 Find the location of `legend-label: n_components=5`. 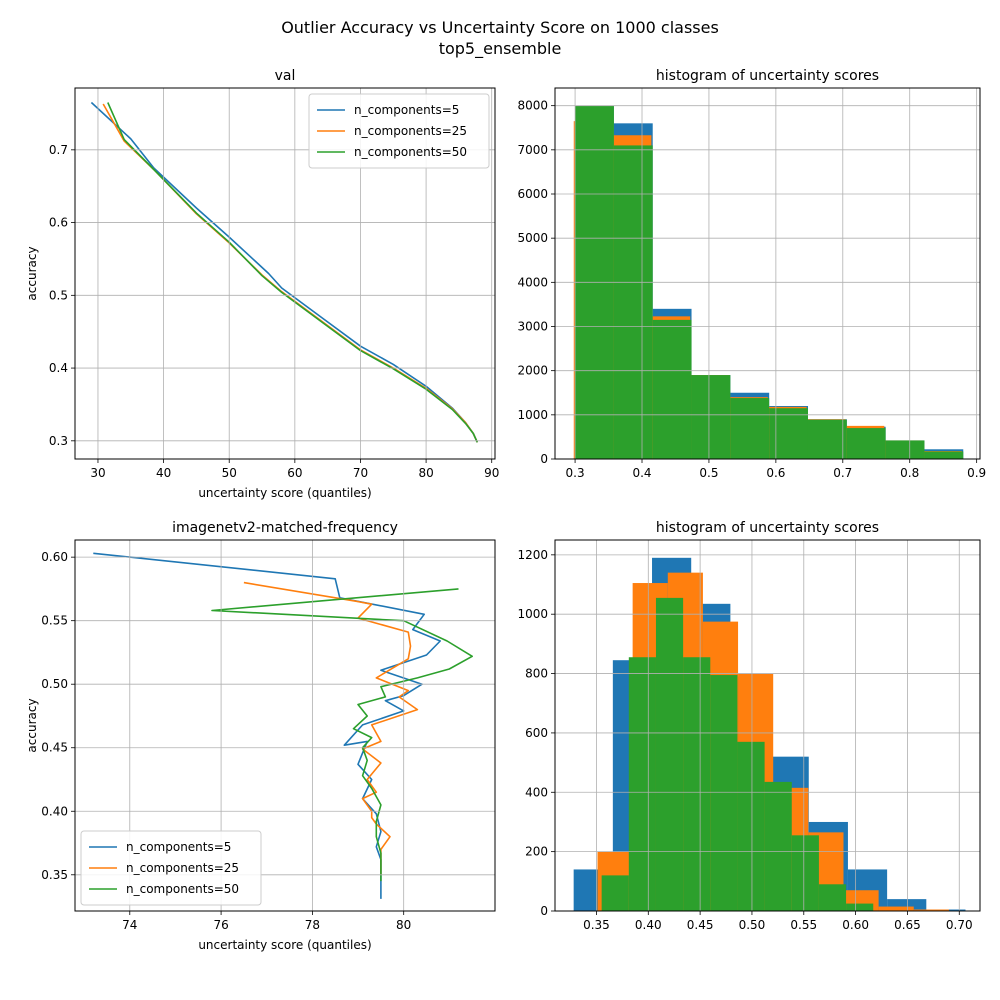

legend-label: n_components=5 is located at coordinates (406, 110).